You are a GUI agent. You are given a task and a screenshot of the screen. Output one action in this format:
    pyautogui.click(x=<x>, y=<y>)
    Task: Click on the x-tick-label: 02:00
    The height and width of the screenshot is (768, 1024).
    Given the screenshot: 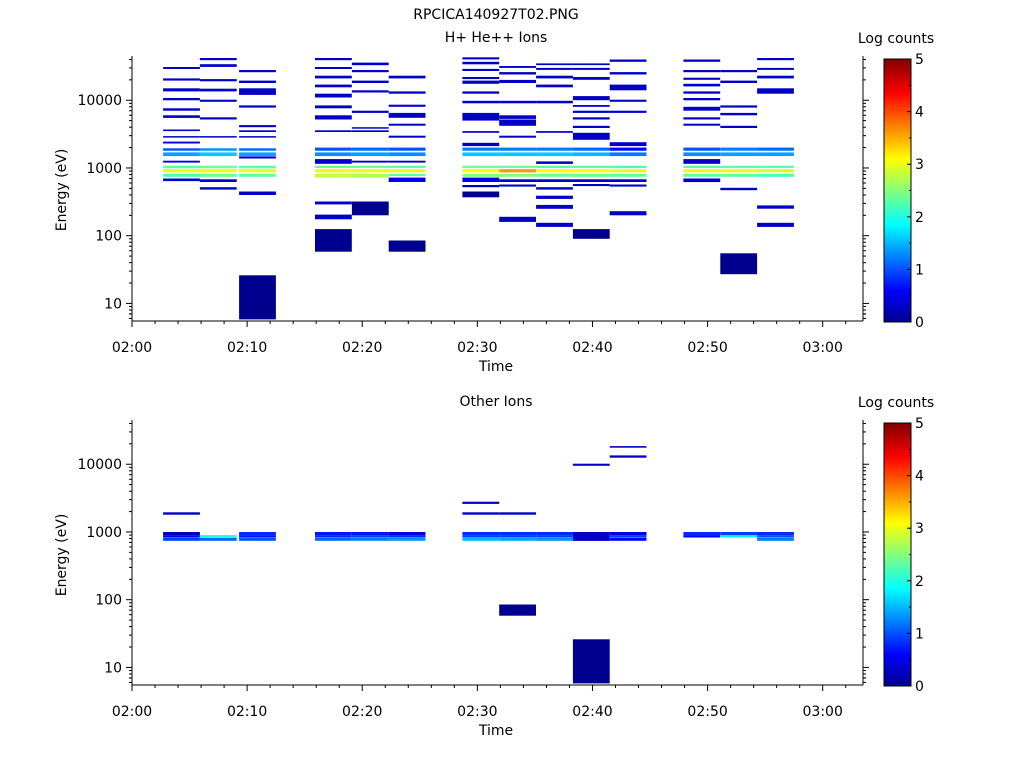 What is the action you would take?
    pyautogui.click(x=132, y=348)
    